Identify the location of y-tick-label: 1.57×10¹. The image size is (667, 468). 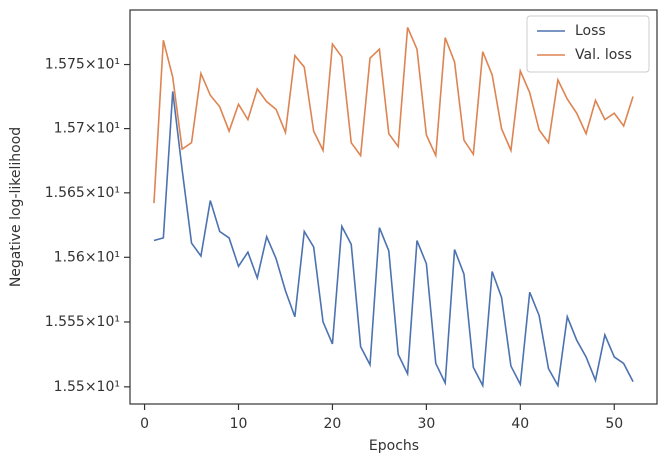
(87, 129).